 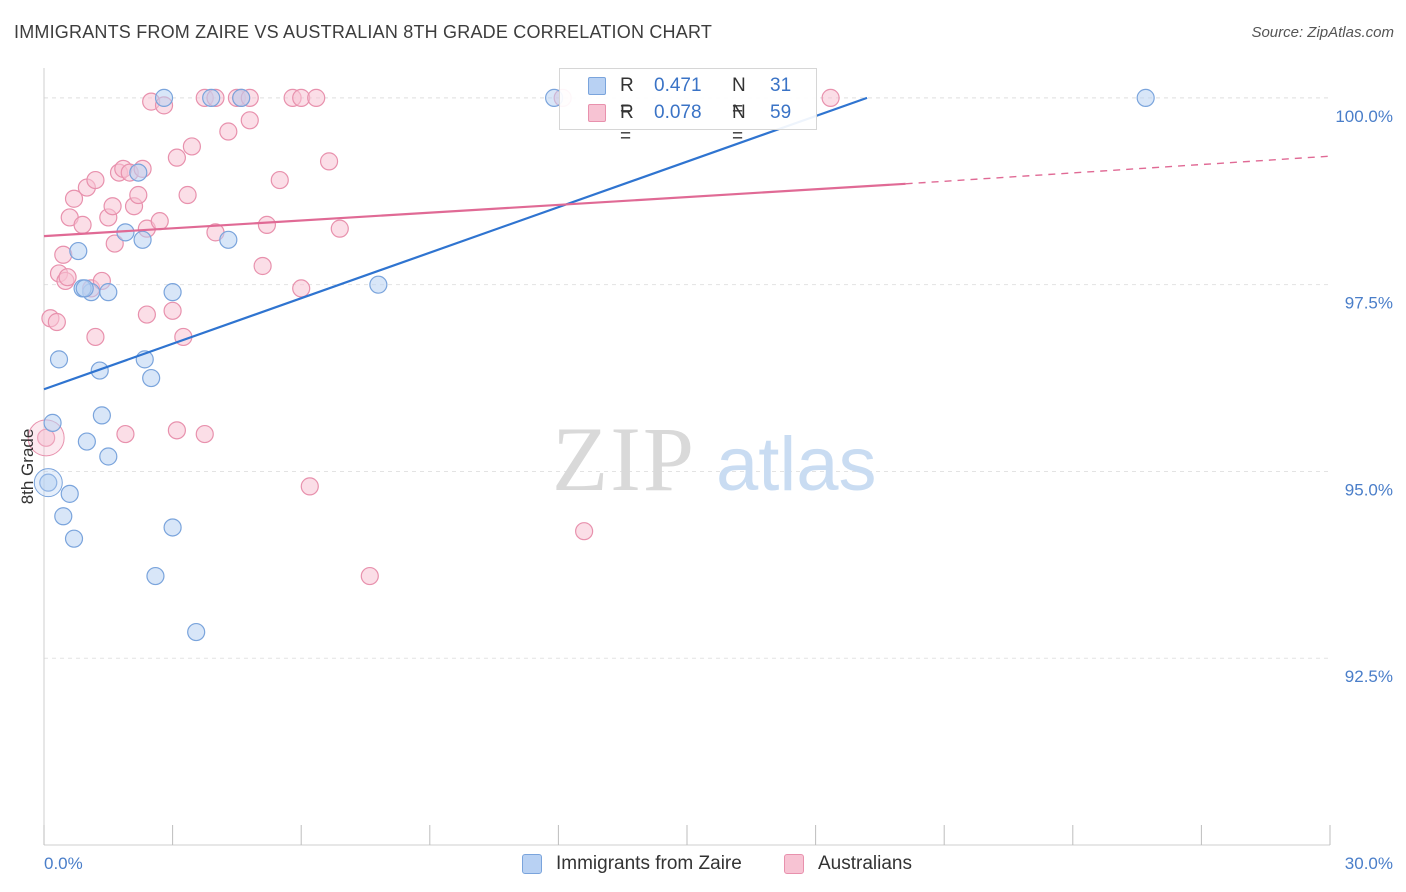 I want to click on legend-n-value: 31, so click(x=781, y=85).